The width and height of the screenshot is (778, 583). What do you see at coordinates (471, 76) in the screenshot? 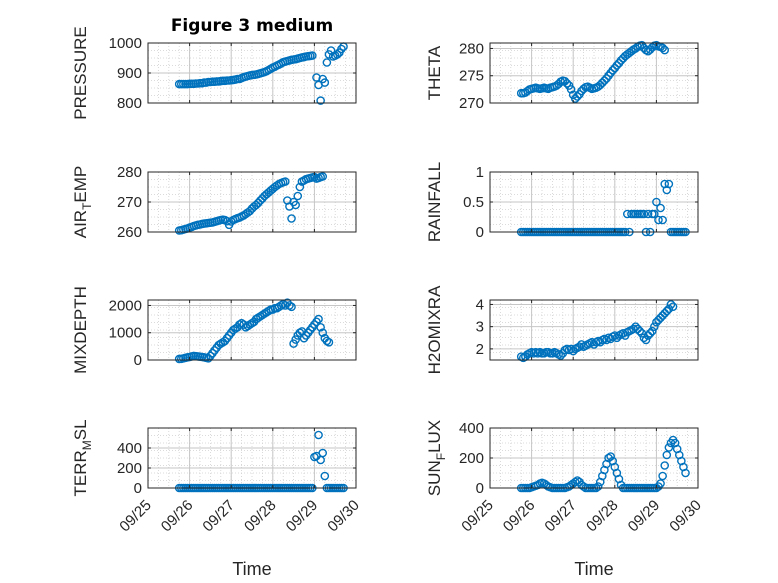
I see `y-tick-label: 275` at bounding box center [471, 76].